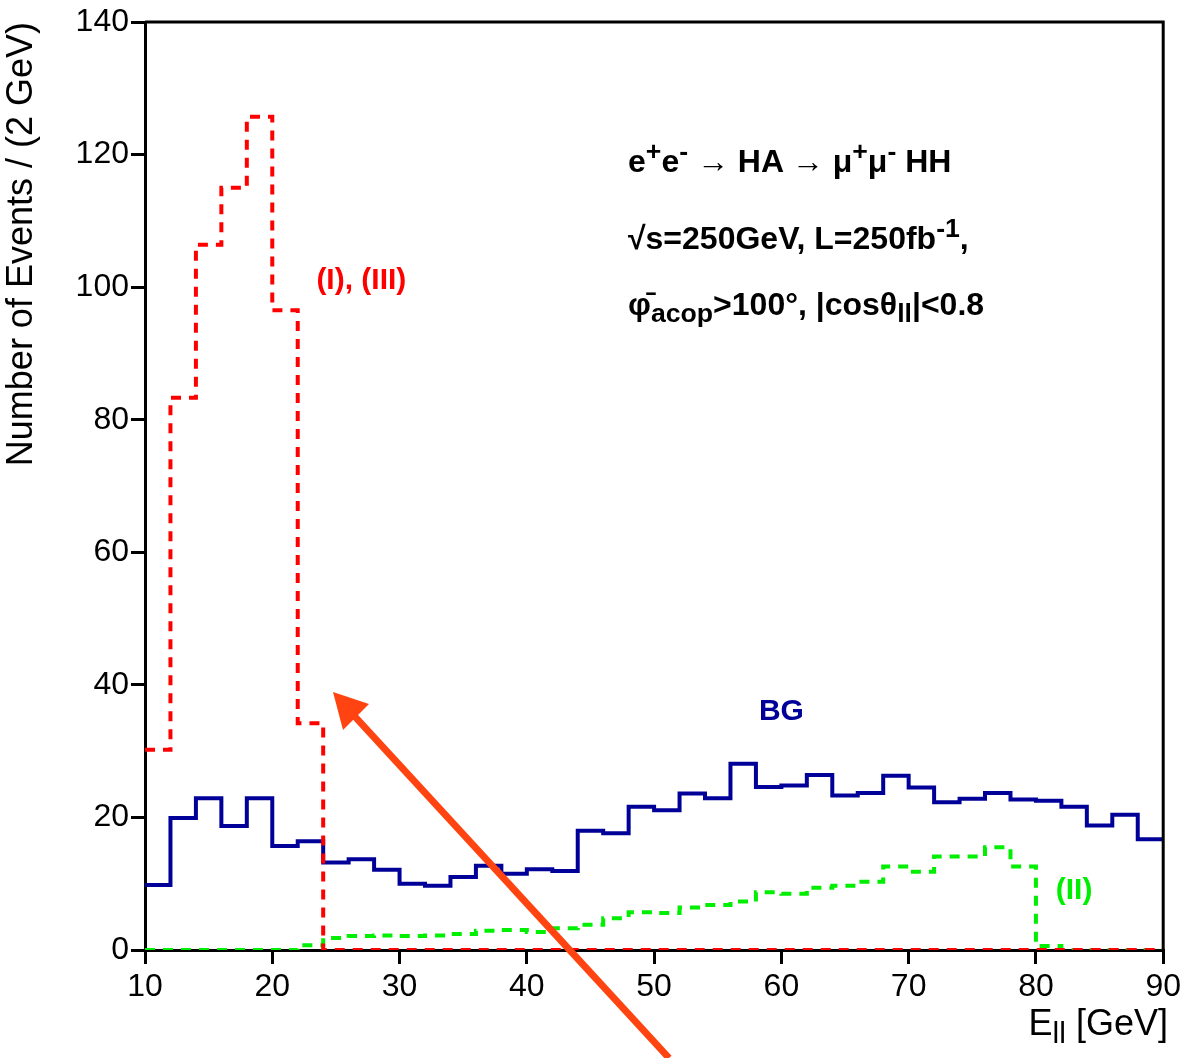  Describe the element at coordinates (799, 234) in the screenshot. I see `annotation: √s=250GeV, L=250fb$^{-1}$,` at that location.